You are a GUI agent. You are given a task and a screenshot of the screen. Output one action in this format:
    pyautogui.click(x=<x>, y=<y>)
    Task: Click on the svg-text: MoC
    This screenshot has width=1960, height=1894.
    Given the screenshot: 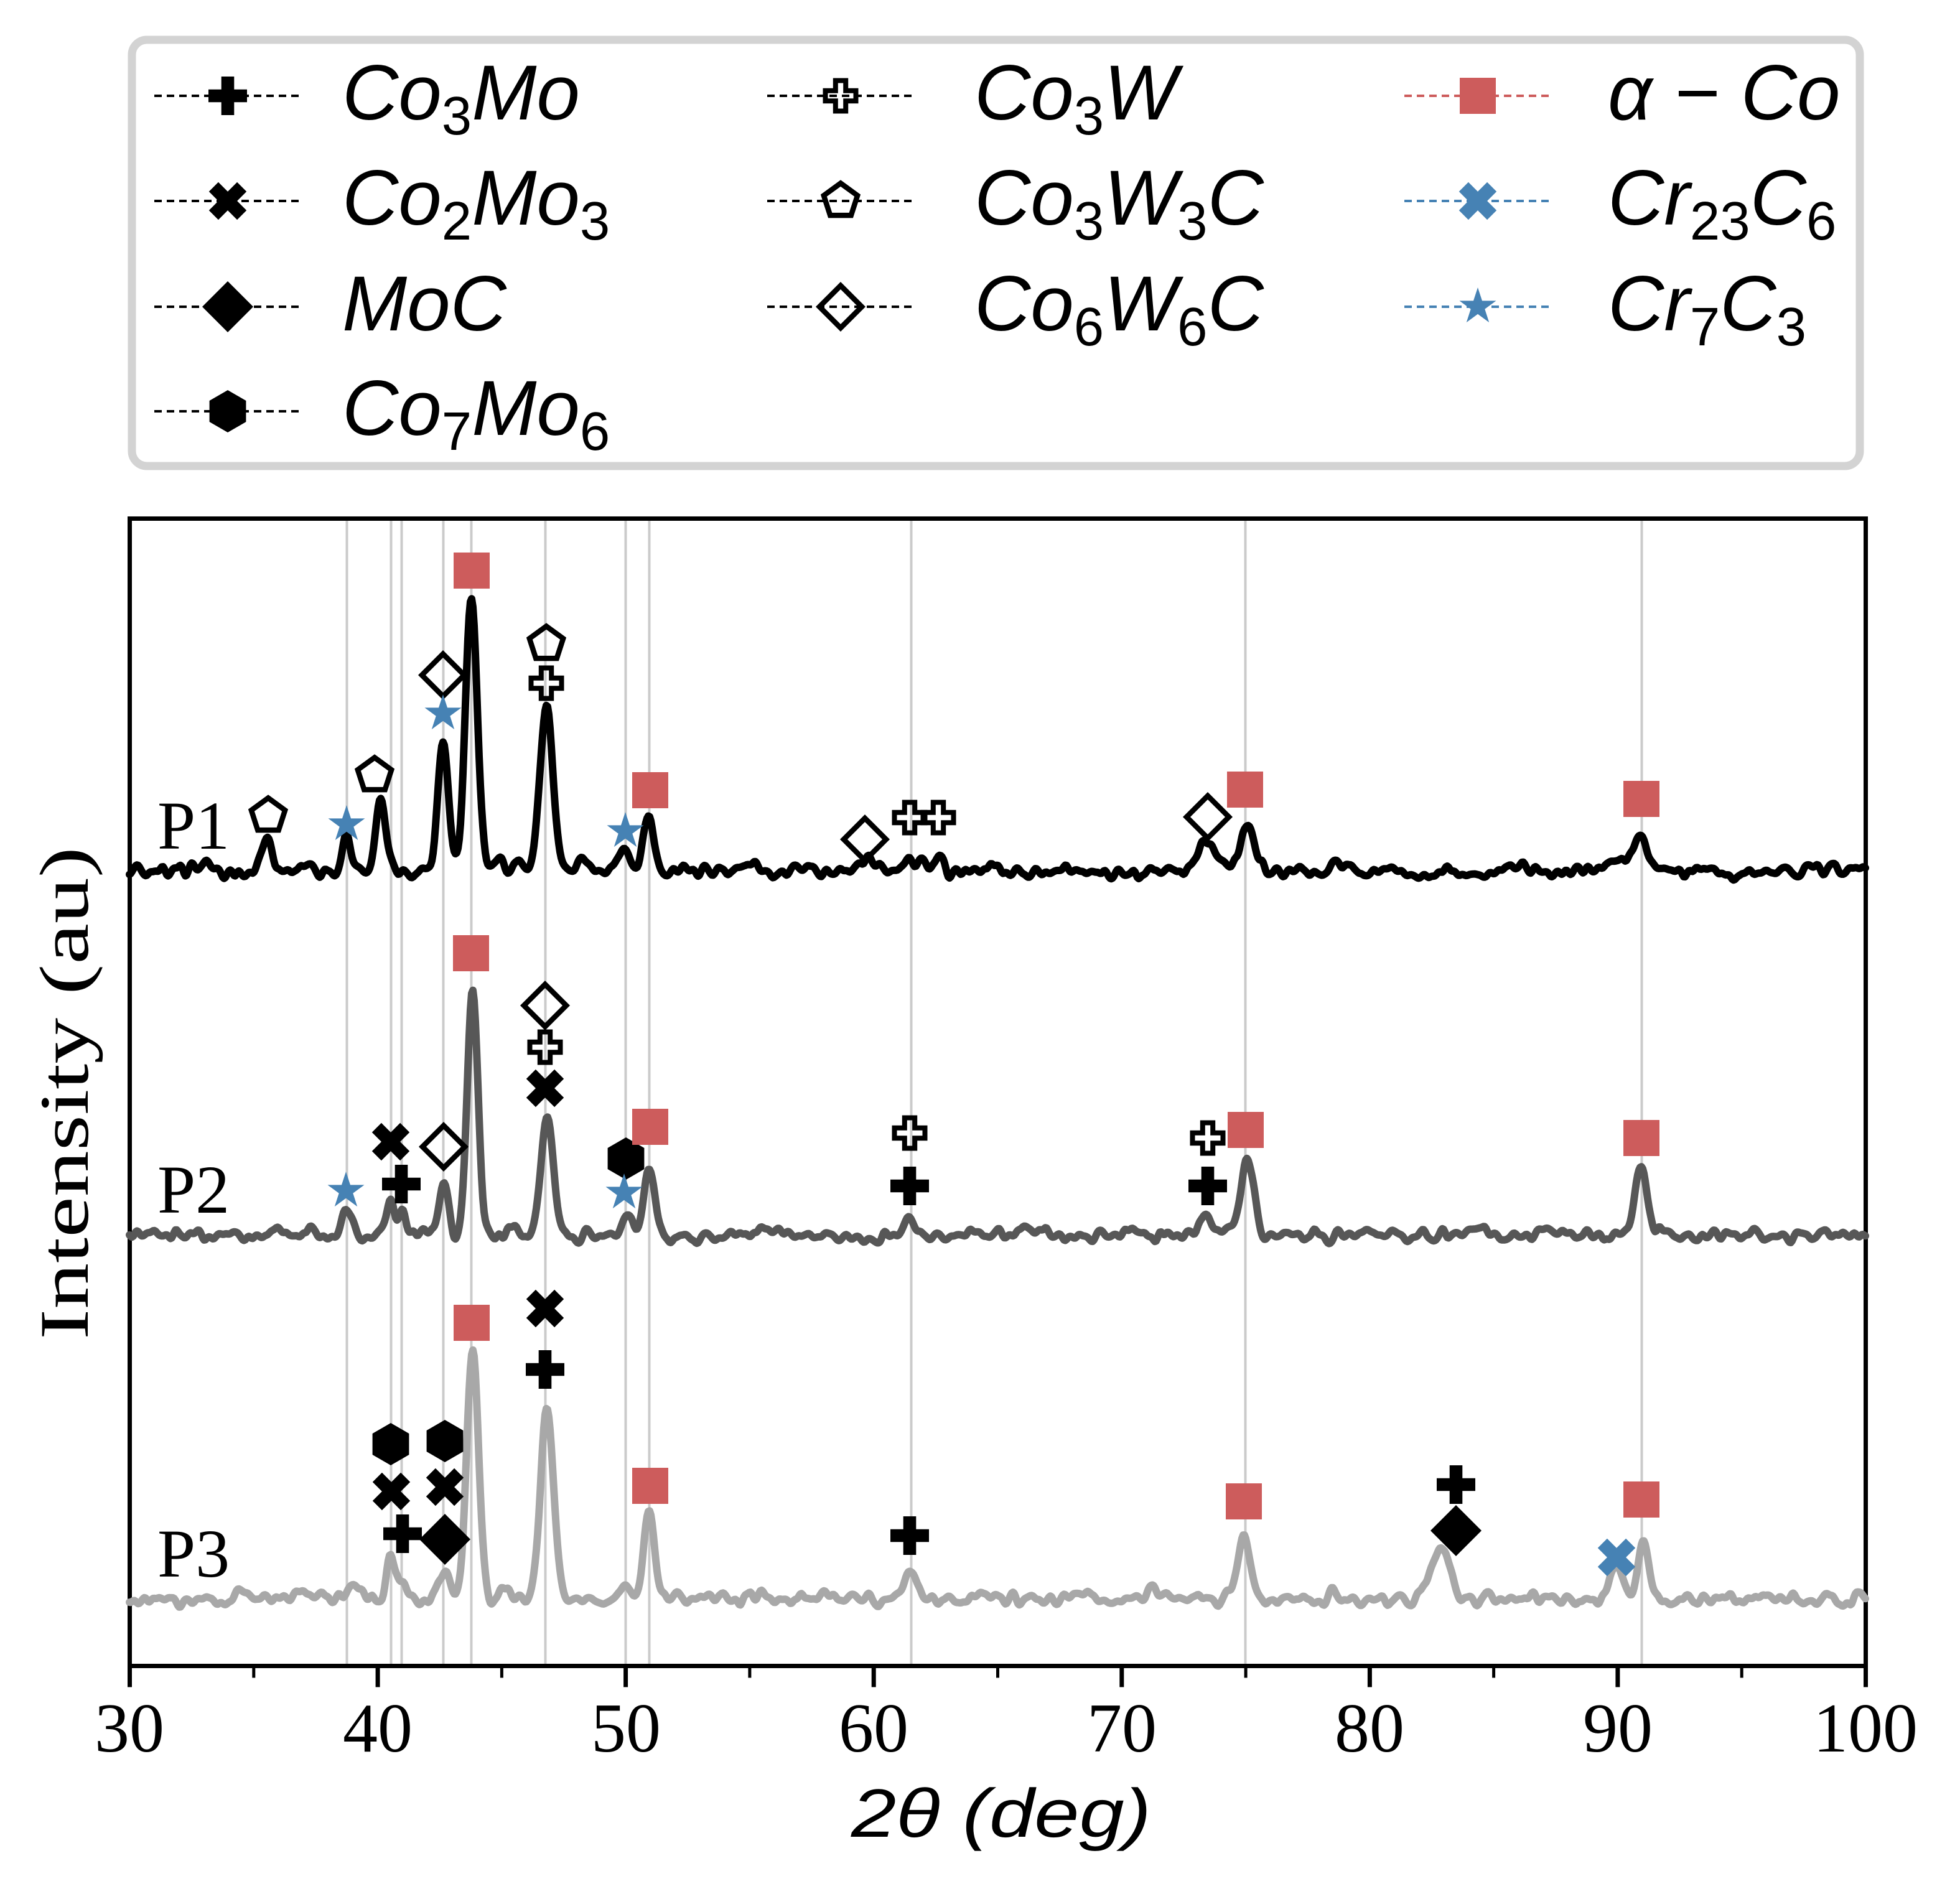 What is the action you would take?
    pyautogui.click(x=424, y=304)
    